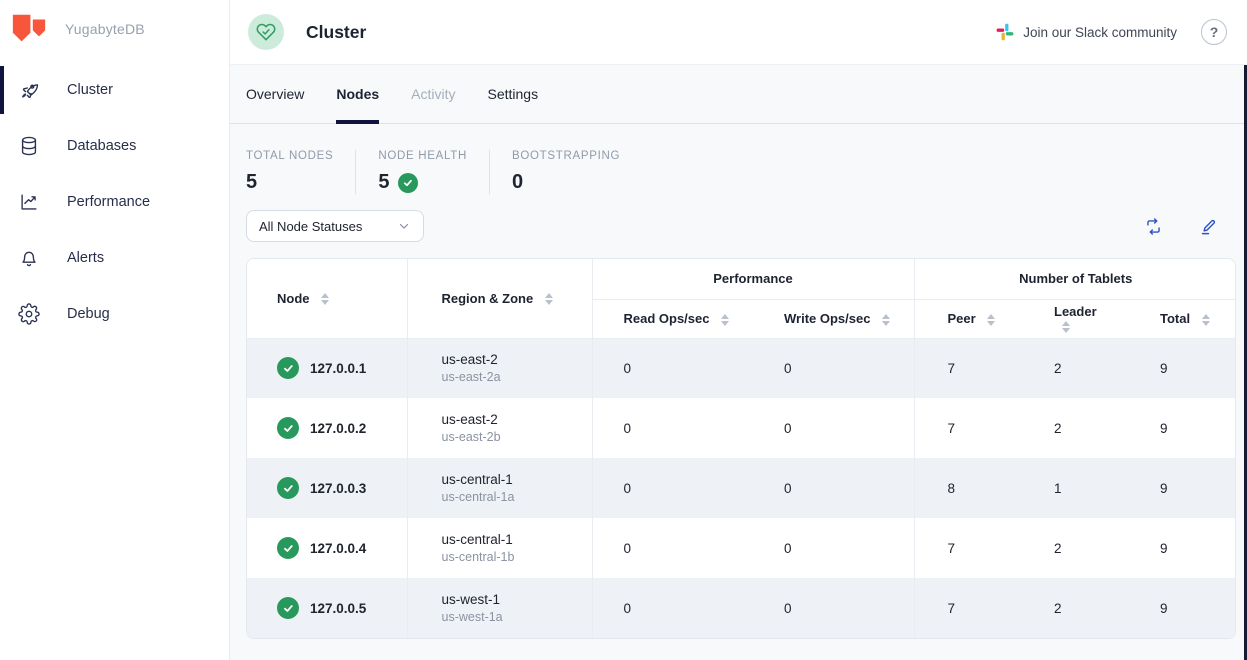 This screenshot has width=1247, height=660. Describe the element at coordinates (338, 488) in the screenshot. I see `node-address: 127.0.0.3` at that location.